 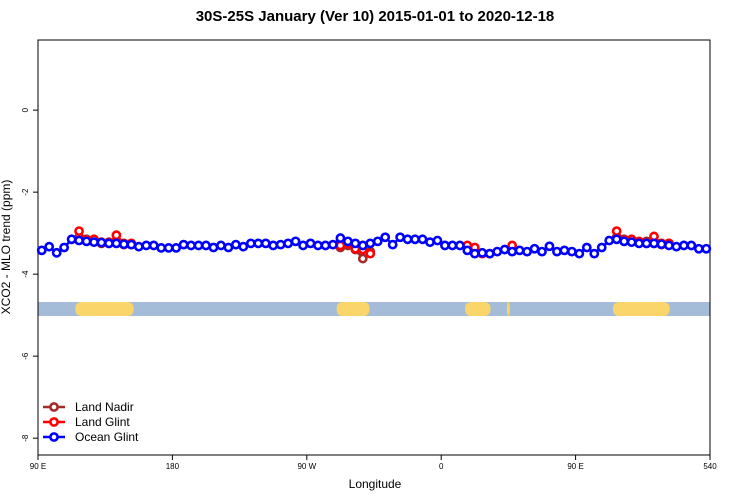 I want to click on y-tick-label: -8, so click(x=25, y=438).